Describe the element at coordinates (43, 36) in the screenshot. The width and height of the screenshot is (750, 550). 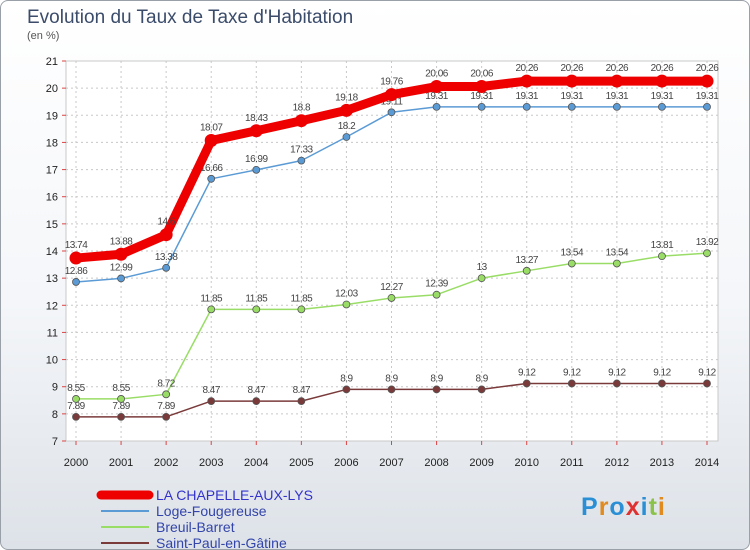
I see `unit-label: (en %)` at that location.